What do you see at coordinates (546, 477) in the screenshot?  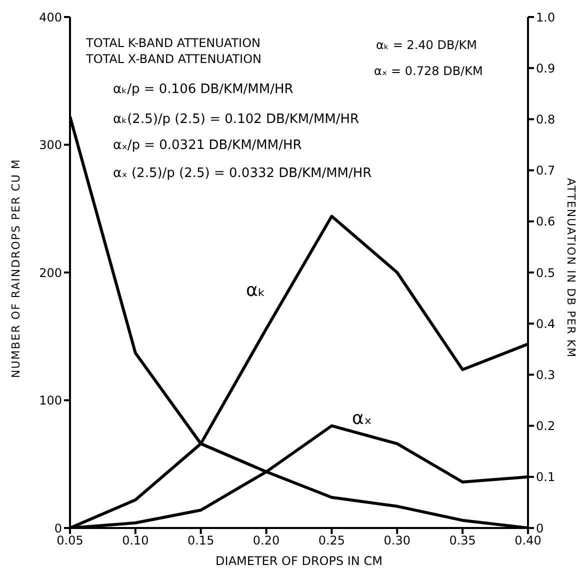 I see `y2-tick-label: 0.1` at bounding box center [546, 477].